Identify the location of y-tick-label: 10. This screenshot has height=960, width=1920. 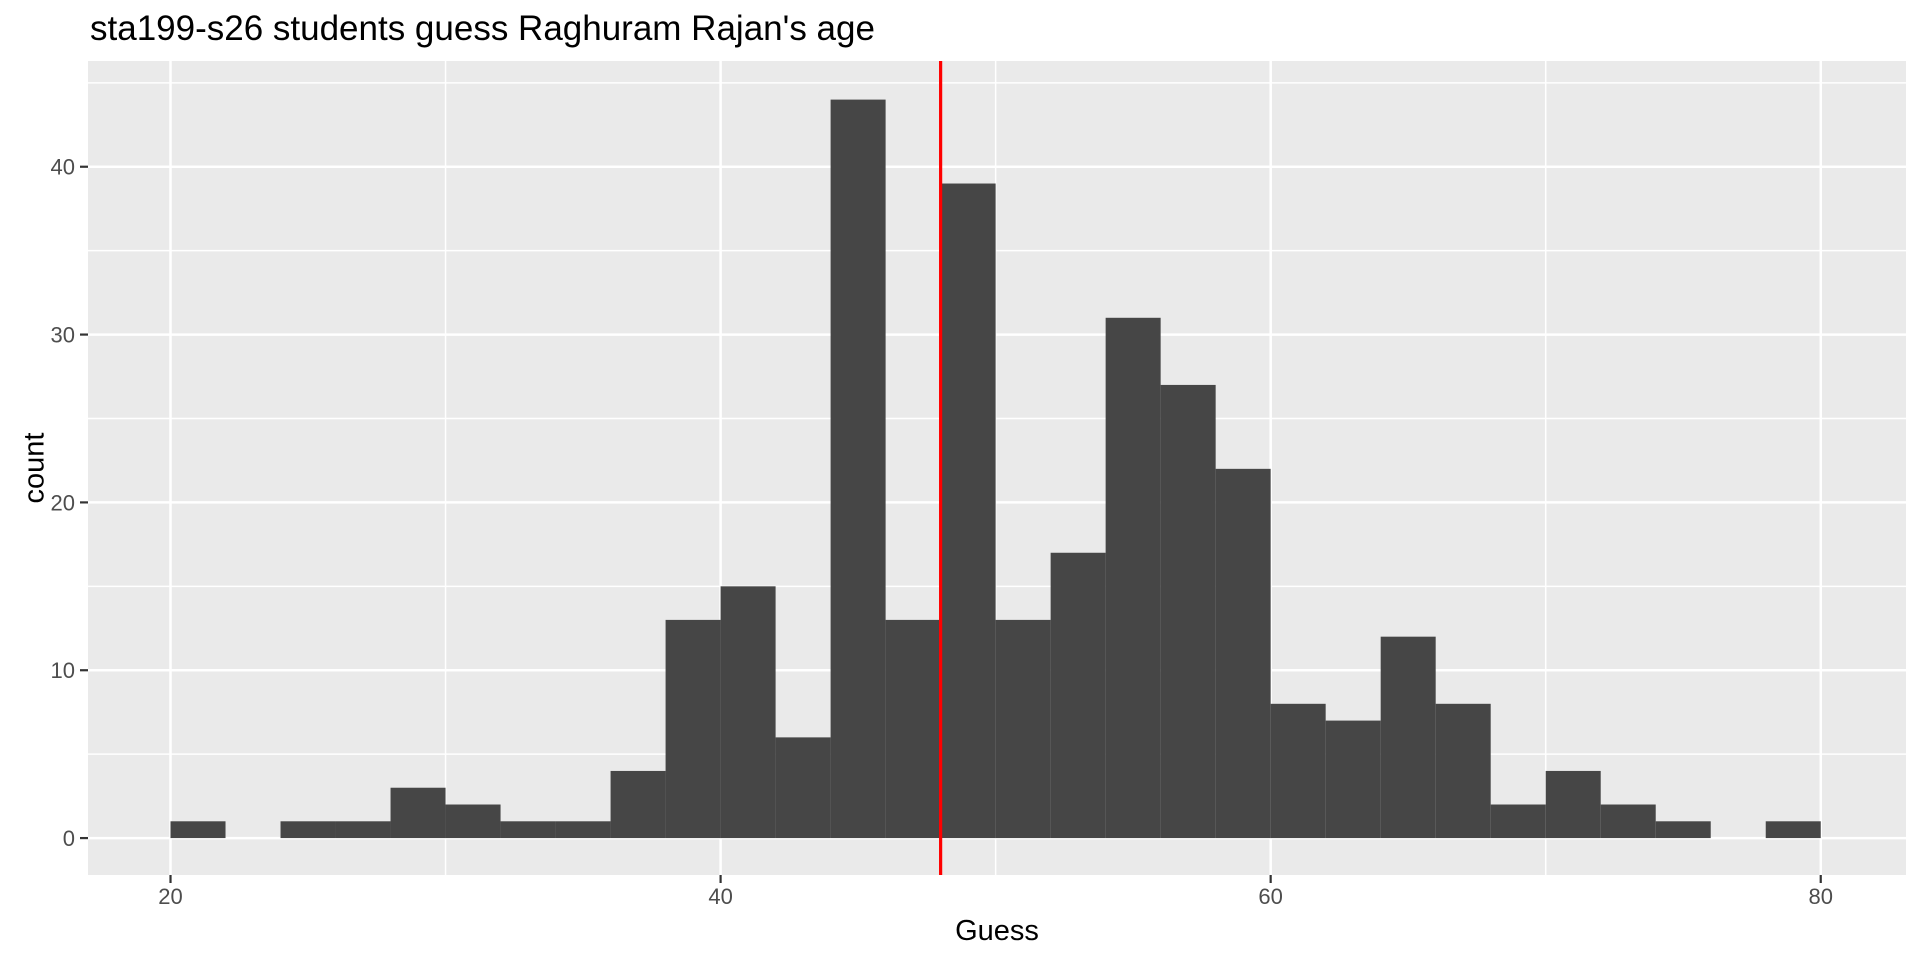
(63, 670).